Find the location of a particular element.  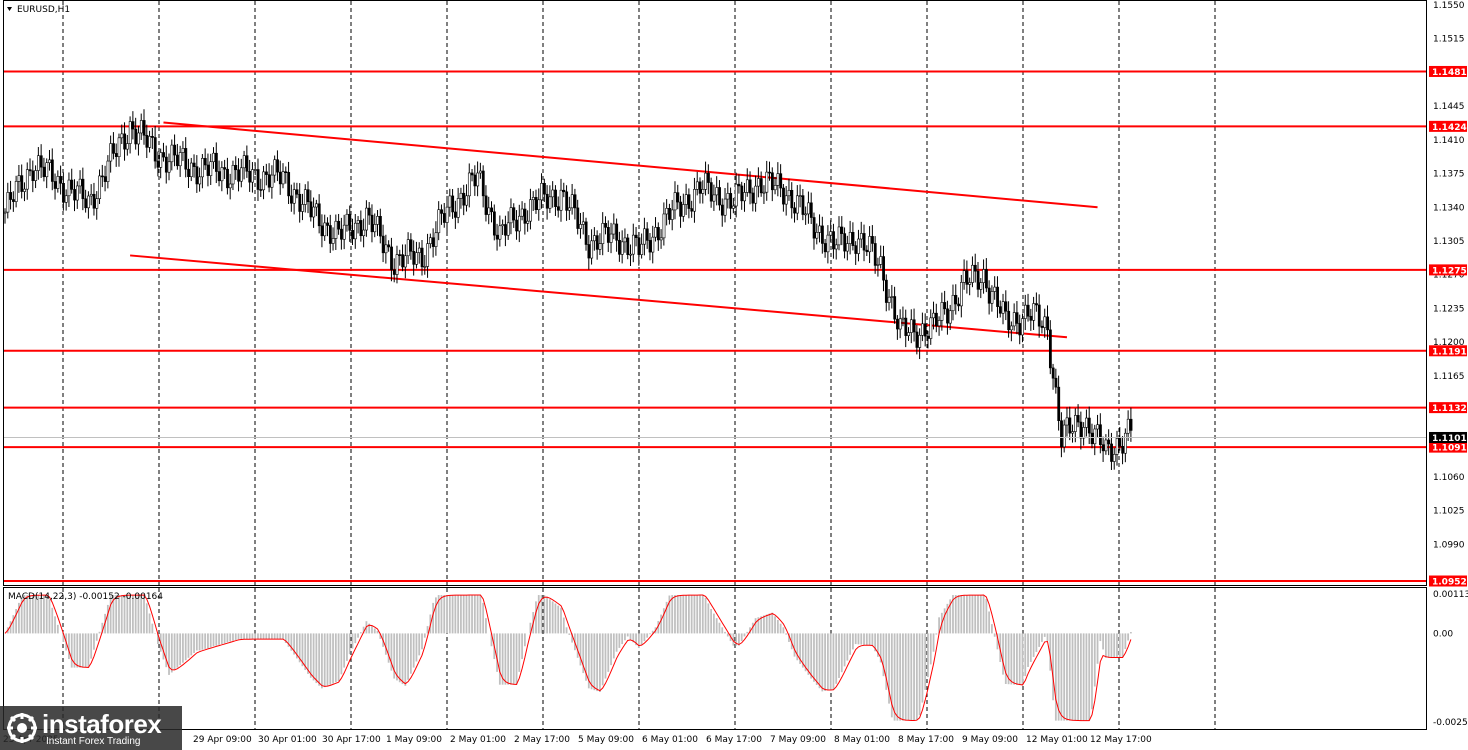

level-tag-bg is located at coordinates (1448, 447).